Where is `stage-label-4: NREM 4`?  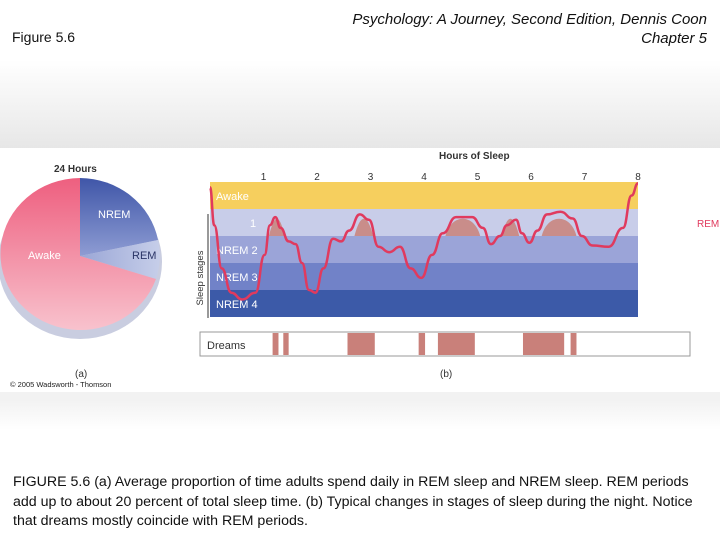
stage-label-4: NREM 4 is located at coordinates (237, 305).